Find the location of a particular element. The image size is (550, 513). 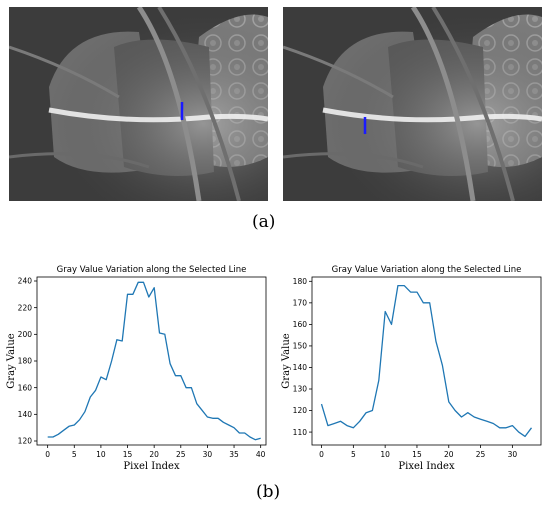

panel-label-b: (b) is located at coordinates (268, 492).